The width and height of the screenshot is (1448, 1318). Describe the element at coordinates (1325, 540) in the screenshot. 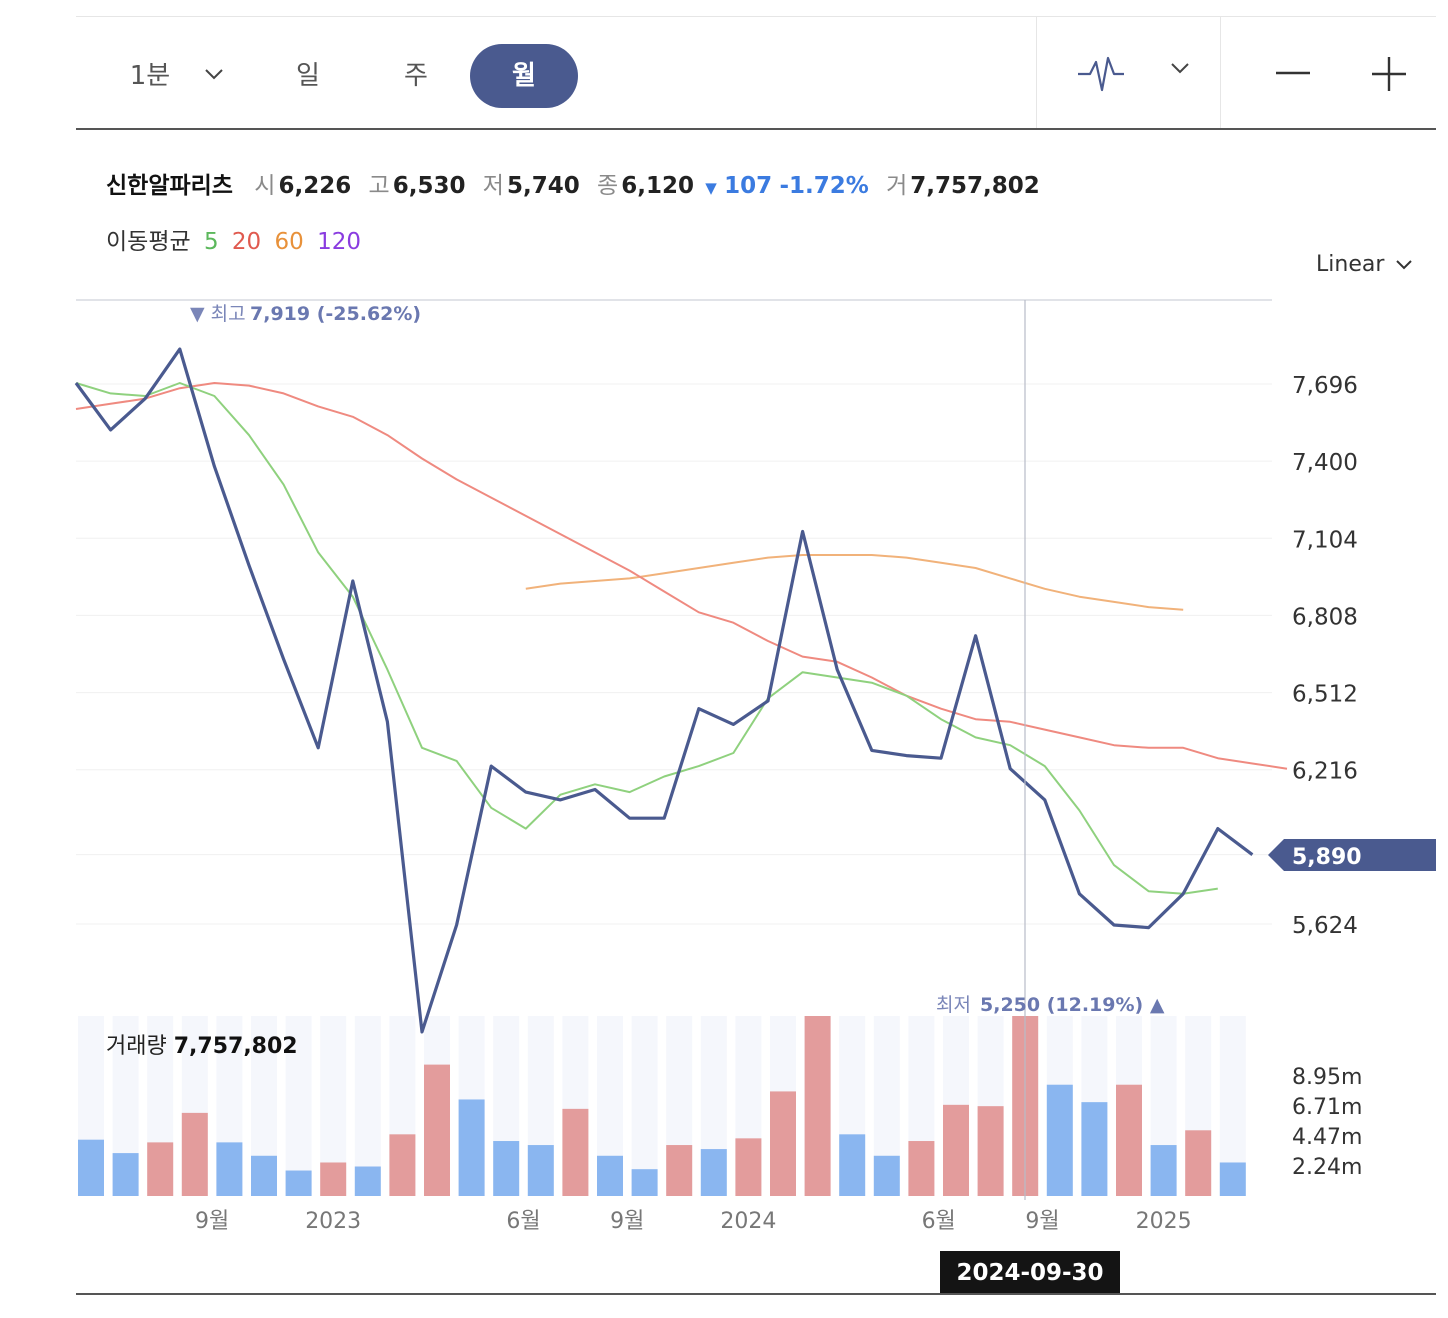

I see `y-tick-label: 7,104` at that location.